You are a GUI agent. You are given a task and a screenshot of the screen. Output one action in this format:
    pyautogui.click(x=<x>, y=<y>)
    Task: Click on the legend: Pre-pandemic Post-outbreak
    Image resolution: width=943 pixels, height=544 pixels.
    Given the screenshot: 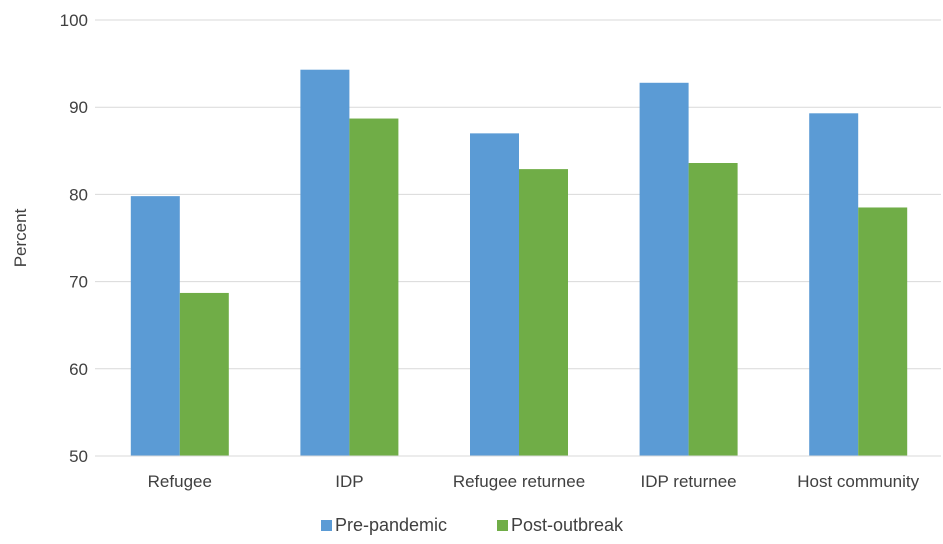 What is the action you would take?
    pyautogui.click(x=472, y=525)
    